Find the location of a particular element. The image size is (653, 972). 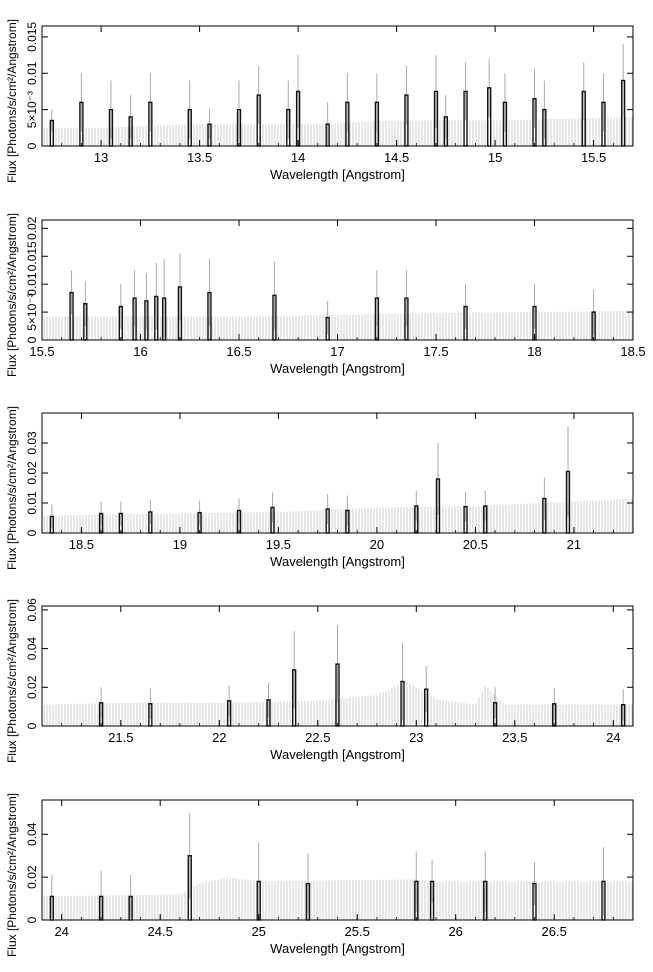

x-tick-label: 18 is located at coordinates (534, 351).